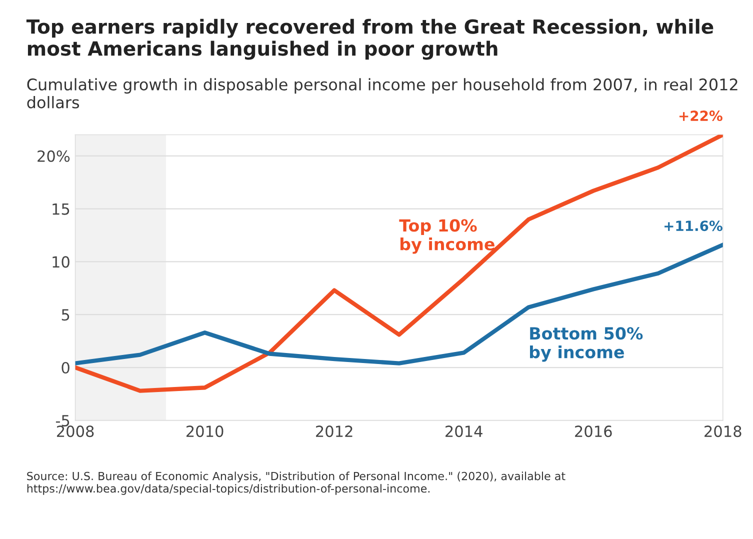 The height and width of the screenshot is (539, 753). Describe the element at coordinates (593, 432) in the screenshot. I see `x-tick-label: 2016` at that location.